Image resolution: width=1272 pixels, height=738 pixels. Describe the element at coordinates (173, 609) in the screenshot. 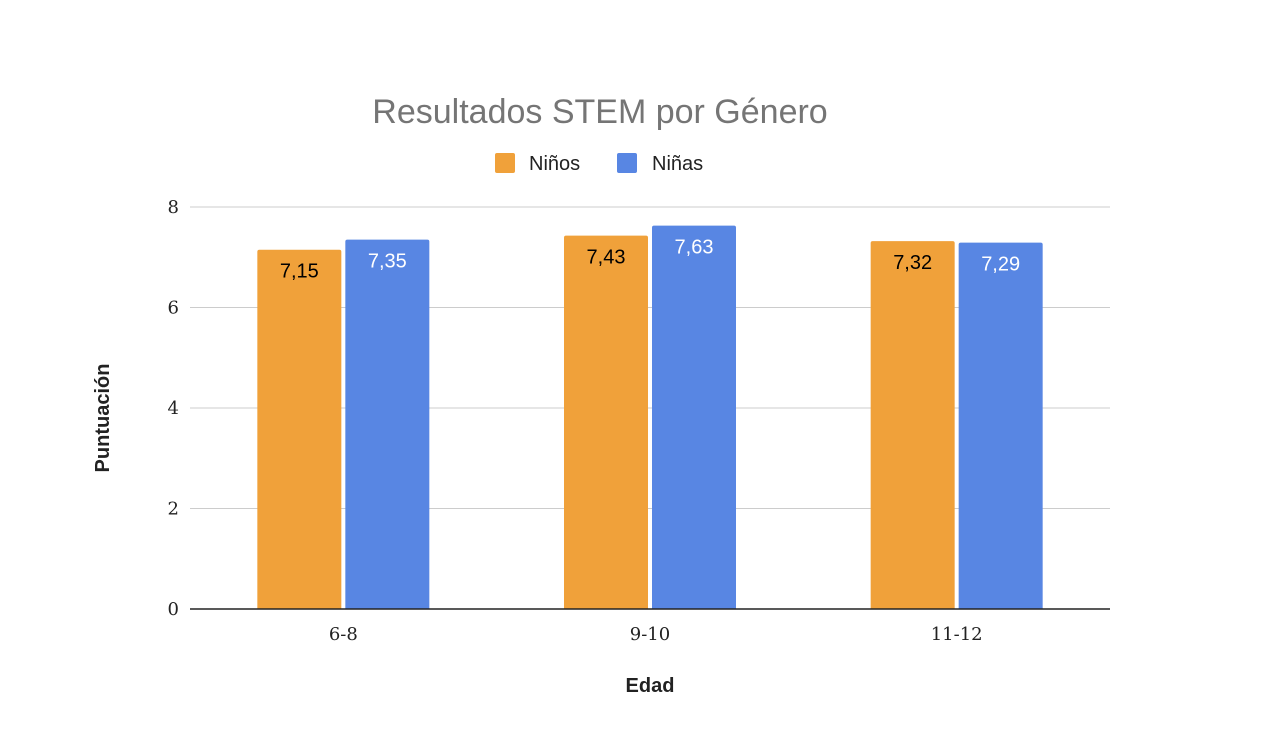

I see `y-tick-label: 0` at that location.